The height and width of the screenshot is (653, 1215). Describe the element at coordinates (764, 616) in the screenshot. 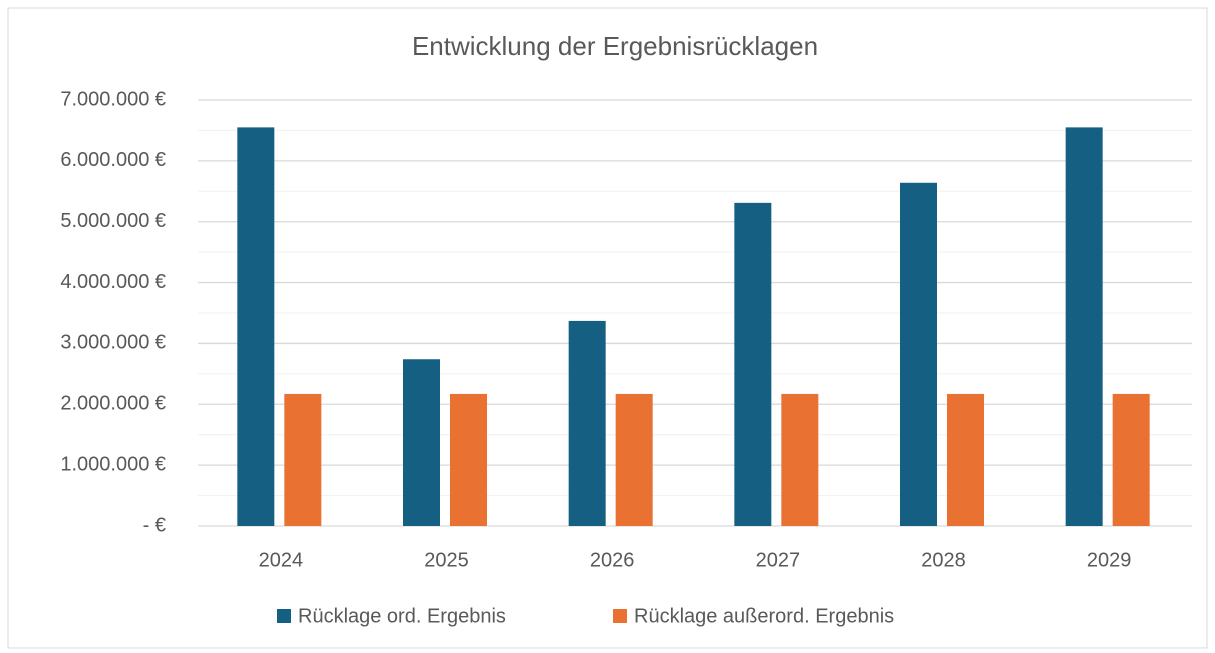

I see `legend-label: Rücklage außerord. Ergebnis` at that location.